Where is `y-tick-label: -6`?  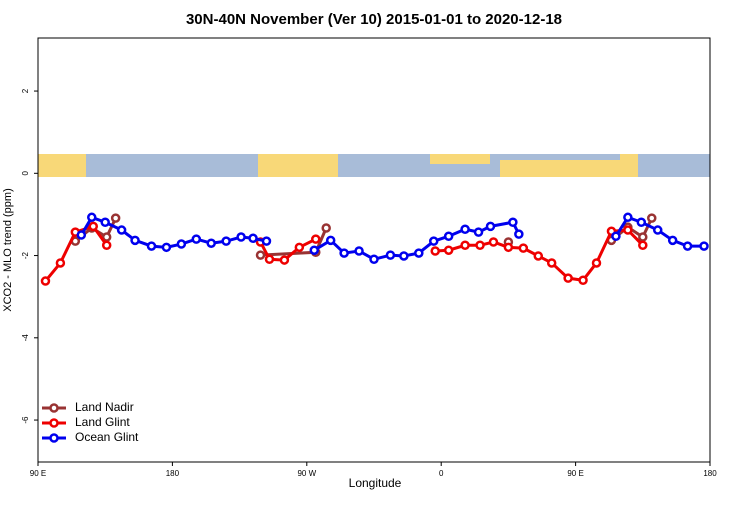 y-tick-label: -6 is located at coordinates (25, 420).